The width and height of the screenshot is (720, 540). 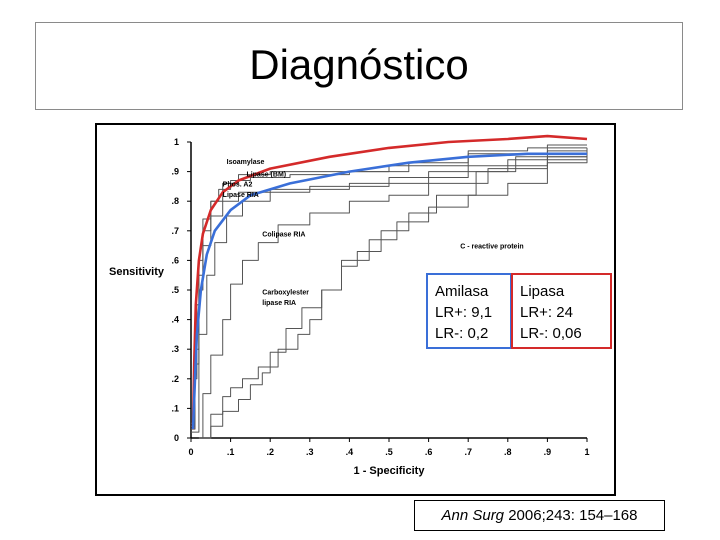 I want to click on lipasa-lr-positive: LR+: 24, so click(x=546, y=312).